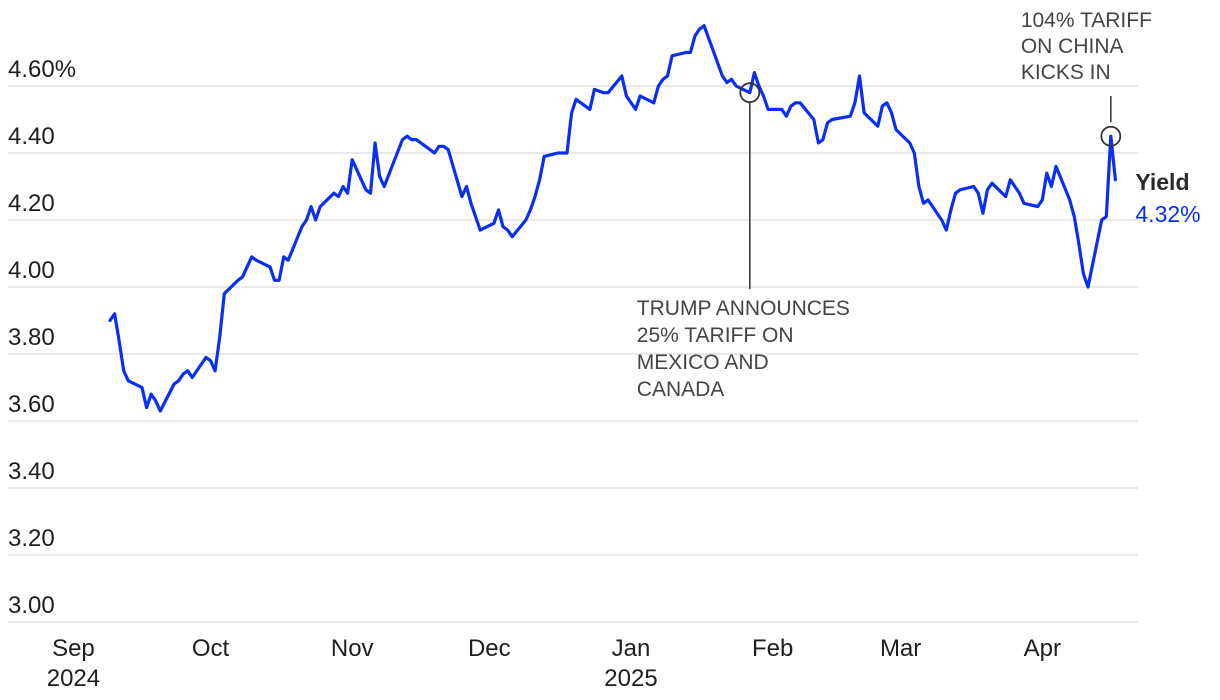 The image size is (1220, 700). Describe the element at coordinates (31, 337) in the screenshot. I see `y-tick-label: 3.80` at that location.